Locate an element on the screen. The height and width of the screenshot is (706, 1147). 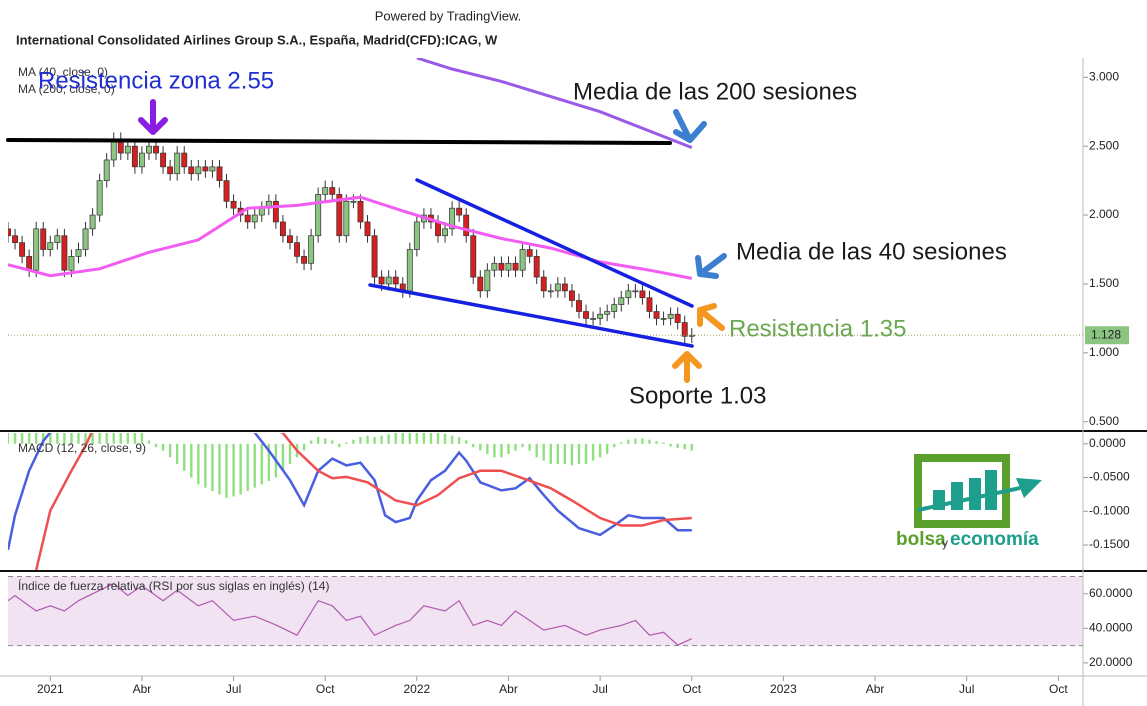
resistance-line is located at coordinates (339, 141).